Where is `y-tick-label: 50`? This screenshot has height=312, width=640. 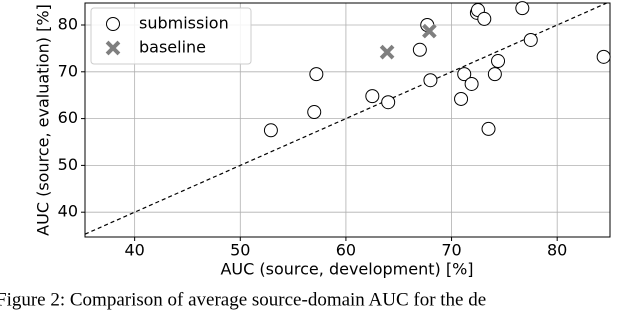
y-tick-label: 50 is located at coordinates (68, 164).